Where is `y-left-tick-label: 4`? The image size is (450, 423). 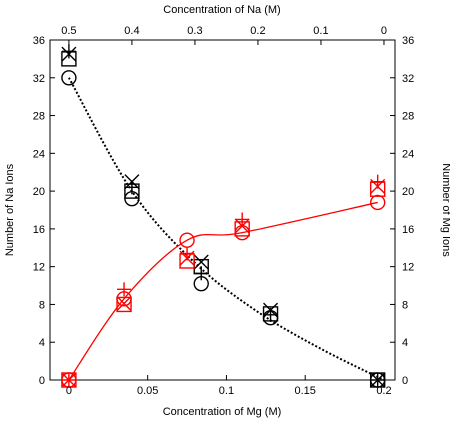 y-left-tick-label: 4 is located at coordinates (42, 343).